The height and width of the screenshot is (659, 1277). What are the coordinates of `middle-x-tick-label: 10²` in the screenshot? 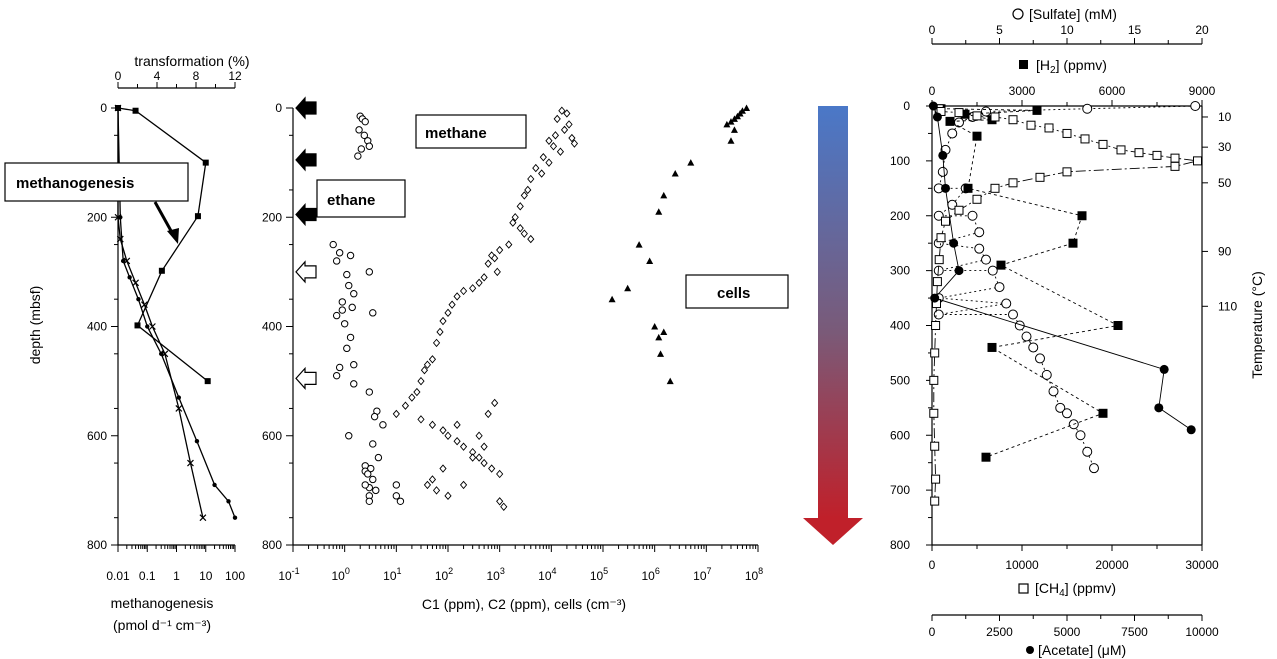 It's located at (444, 574).